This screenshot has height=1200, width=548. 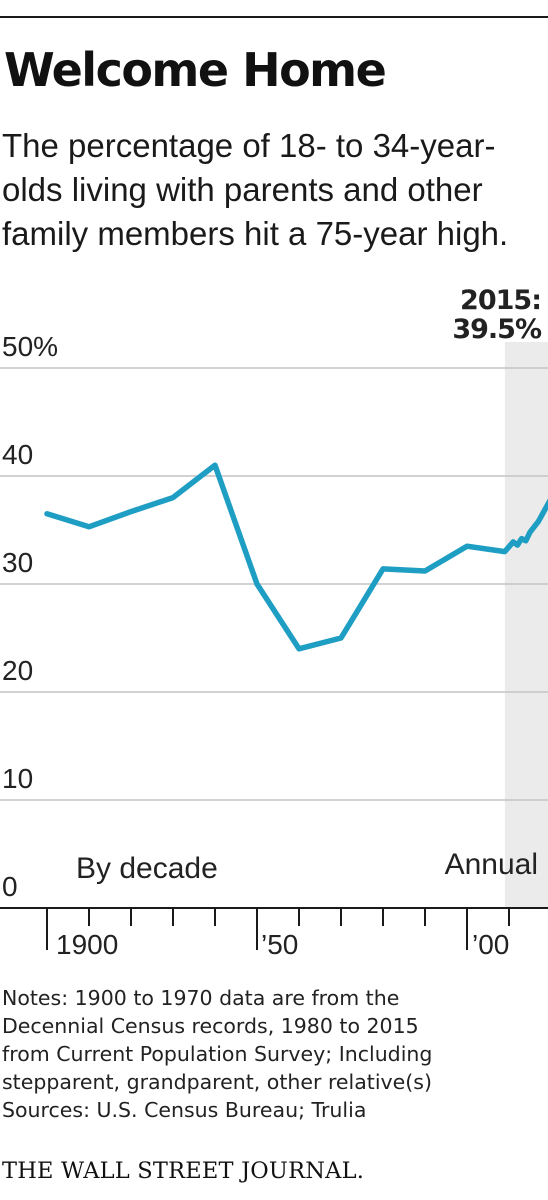 I want to click on y-tick-label: 50%, so click(x=30, y=346).